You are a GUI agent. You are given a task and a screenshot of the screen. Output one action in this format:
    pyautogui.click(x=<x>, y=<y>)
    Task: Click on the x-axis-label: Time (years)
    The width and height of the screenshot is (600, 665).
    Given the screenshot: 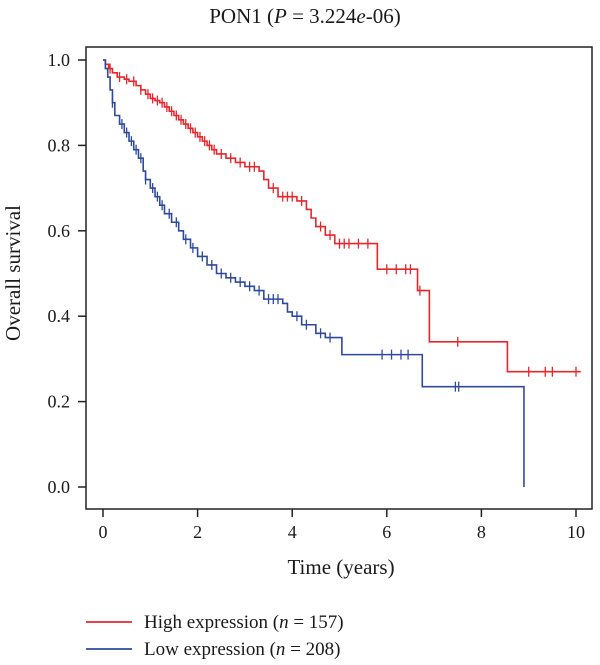 What is the action you would take?
    pyautogui.click(x=340, y=567)
    